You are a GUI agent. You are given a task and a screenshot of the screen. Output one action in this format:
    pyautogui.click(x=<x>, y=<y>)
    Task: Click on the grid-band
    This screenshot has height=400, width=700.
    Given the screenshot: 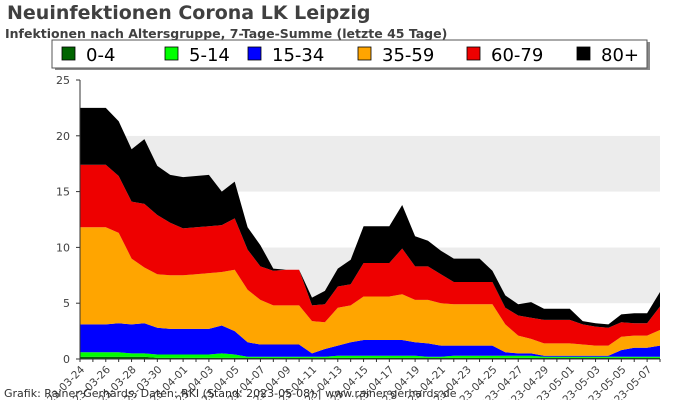 What is the action you would take?
    pyautogui.click(x=370, y=108)
    